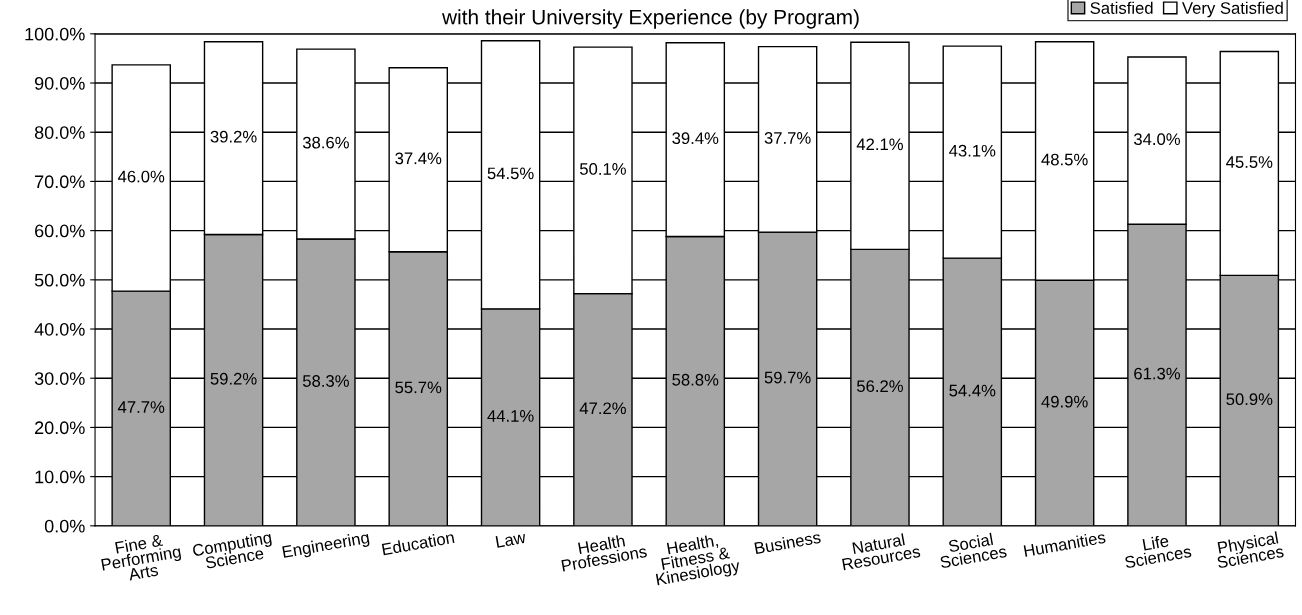 The width and height of the screenshot is (1302, 615). Describe the element at coordinates (510, 416) in the screenshot. I see `data-label: 44.1%` at that location.